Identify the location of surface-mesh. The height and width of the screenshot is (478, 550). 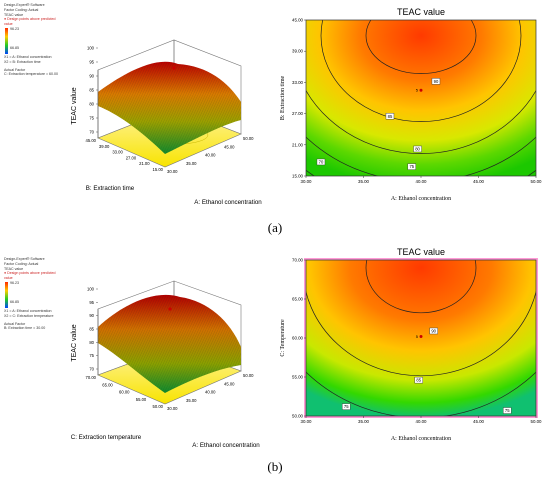
(169, 107).